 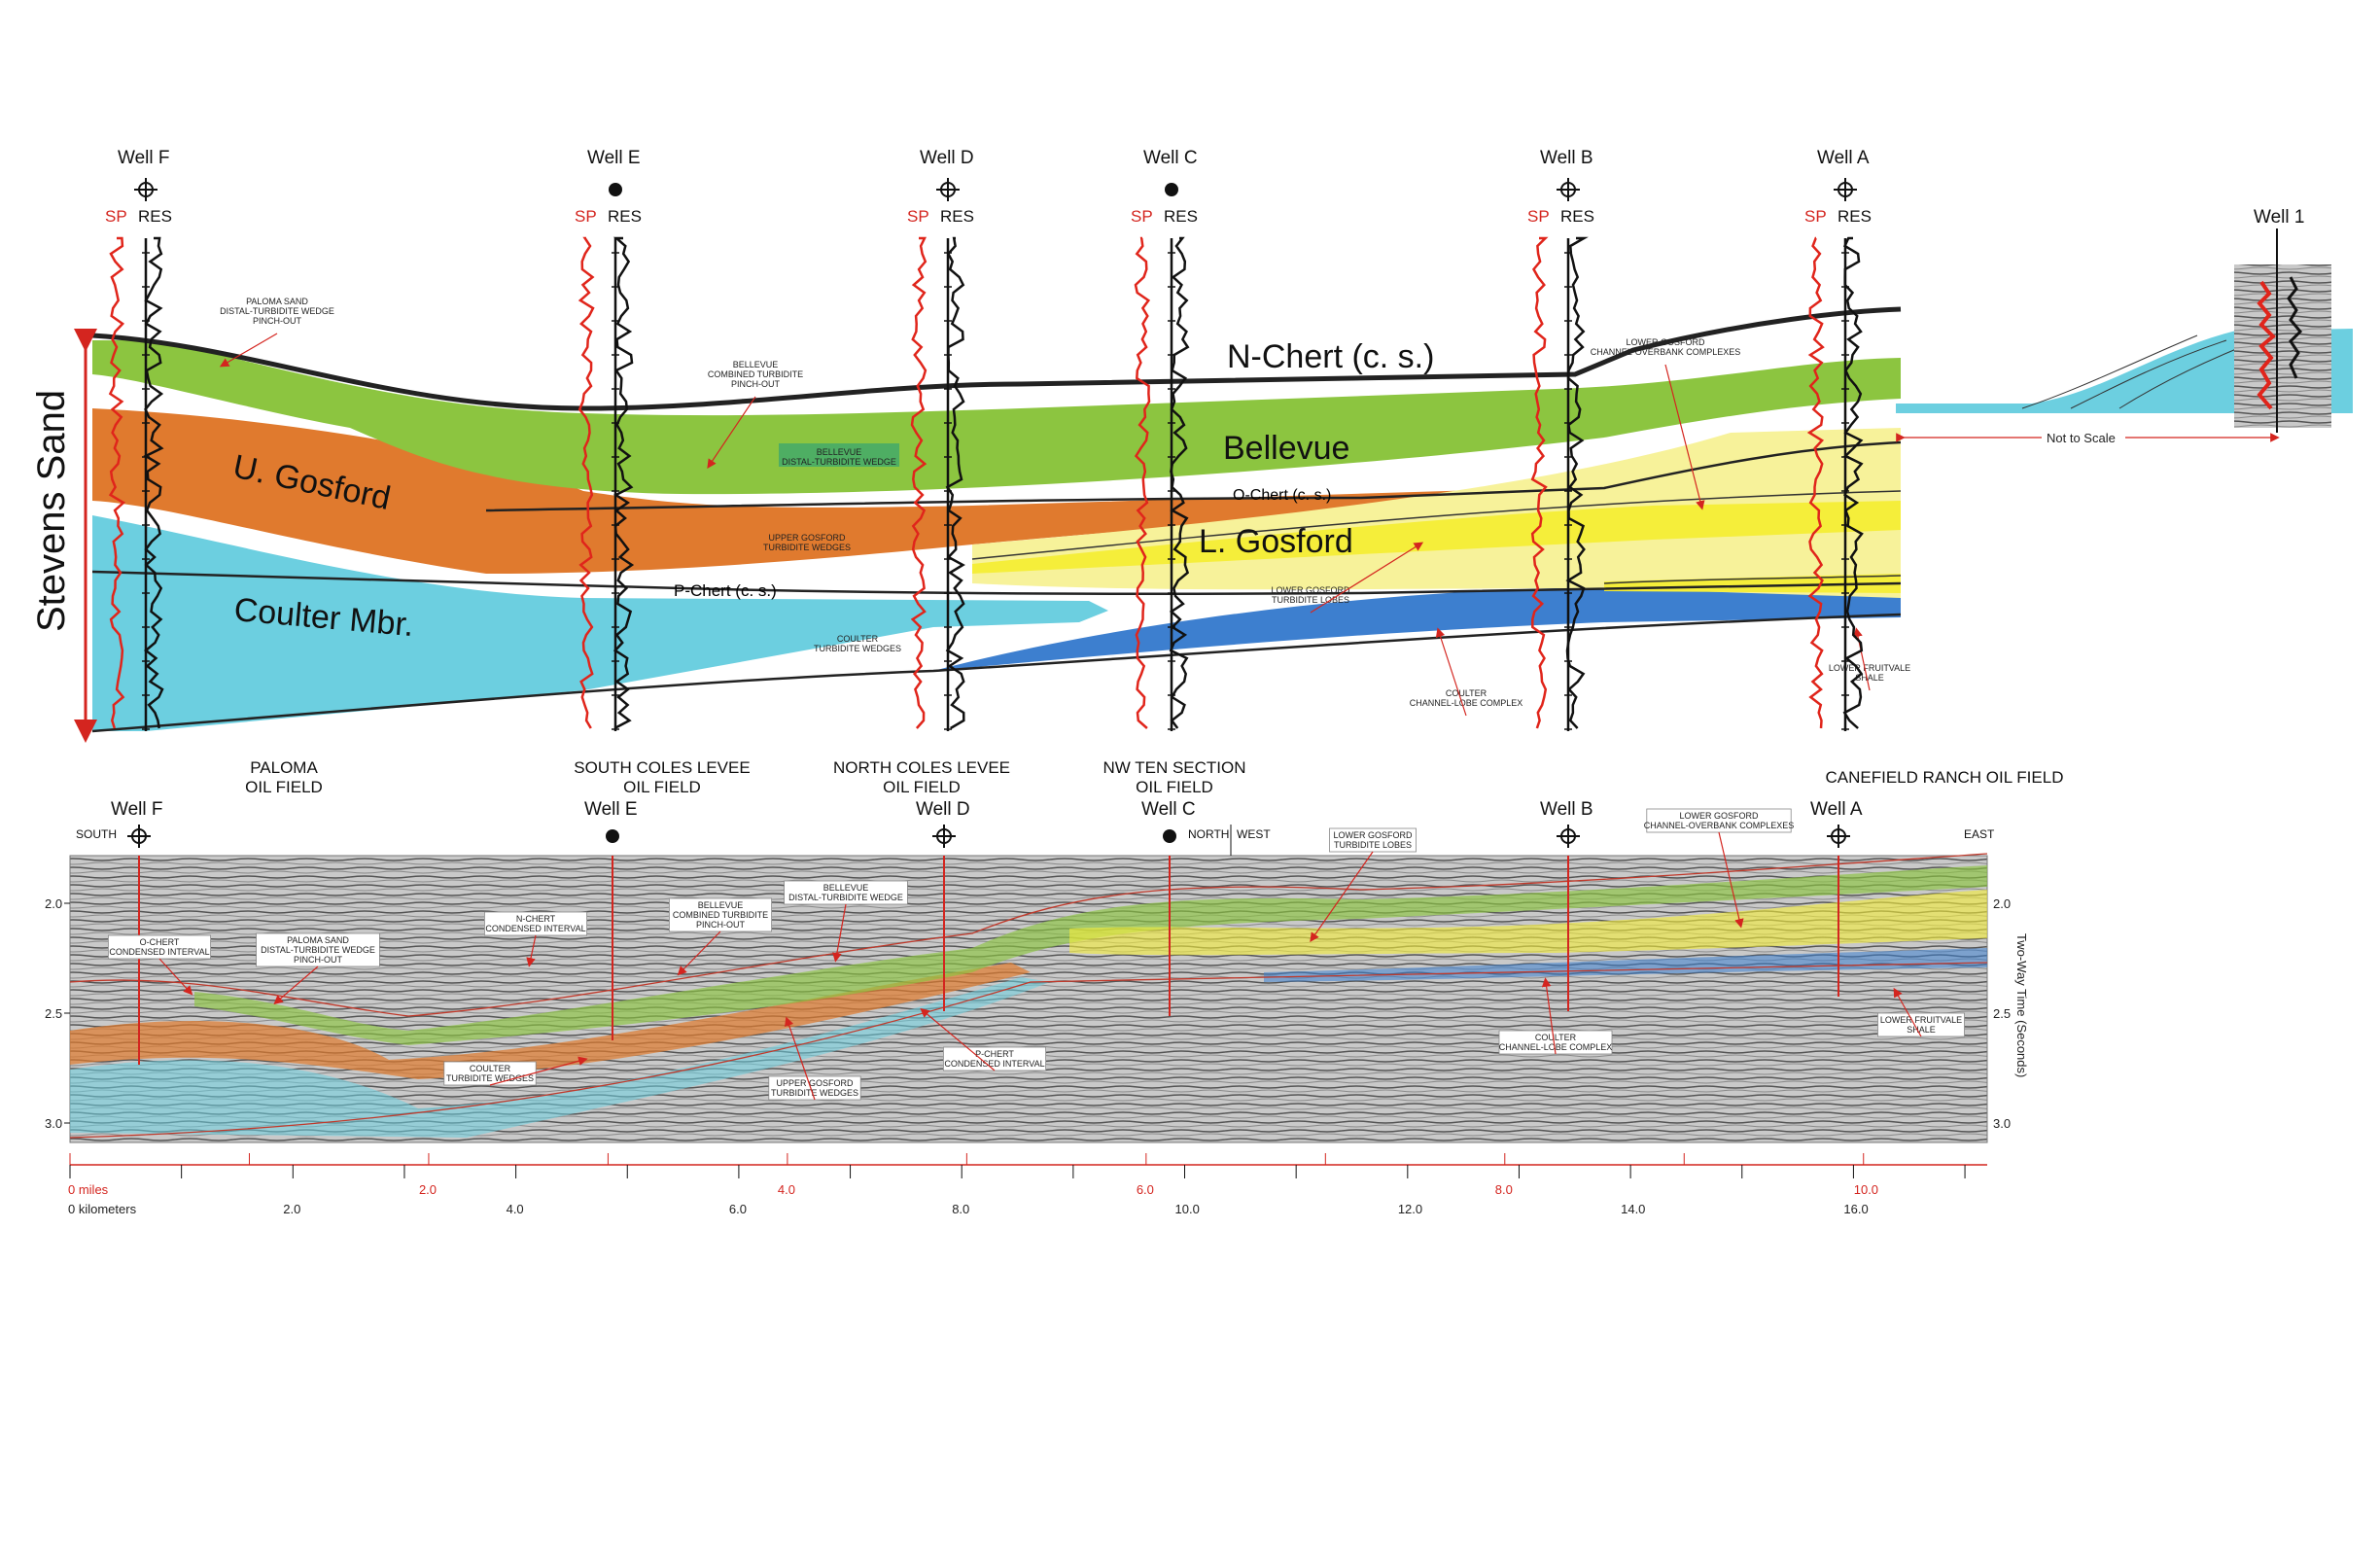 What do you see at coordinates (755, 374) in the screenshot?
I see `note-line: COMBINED TURBIDITE` at bounding box center [755, 374].